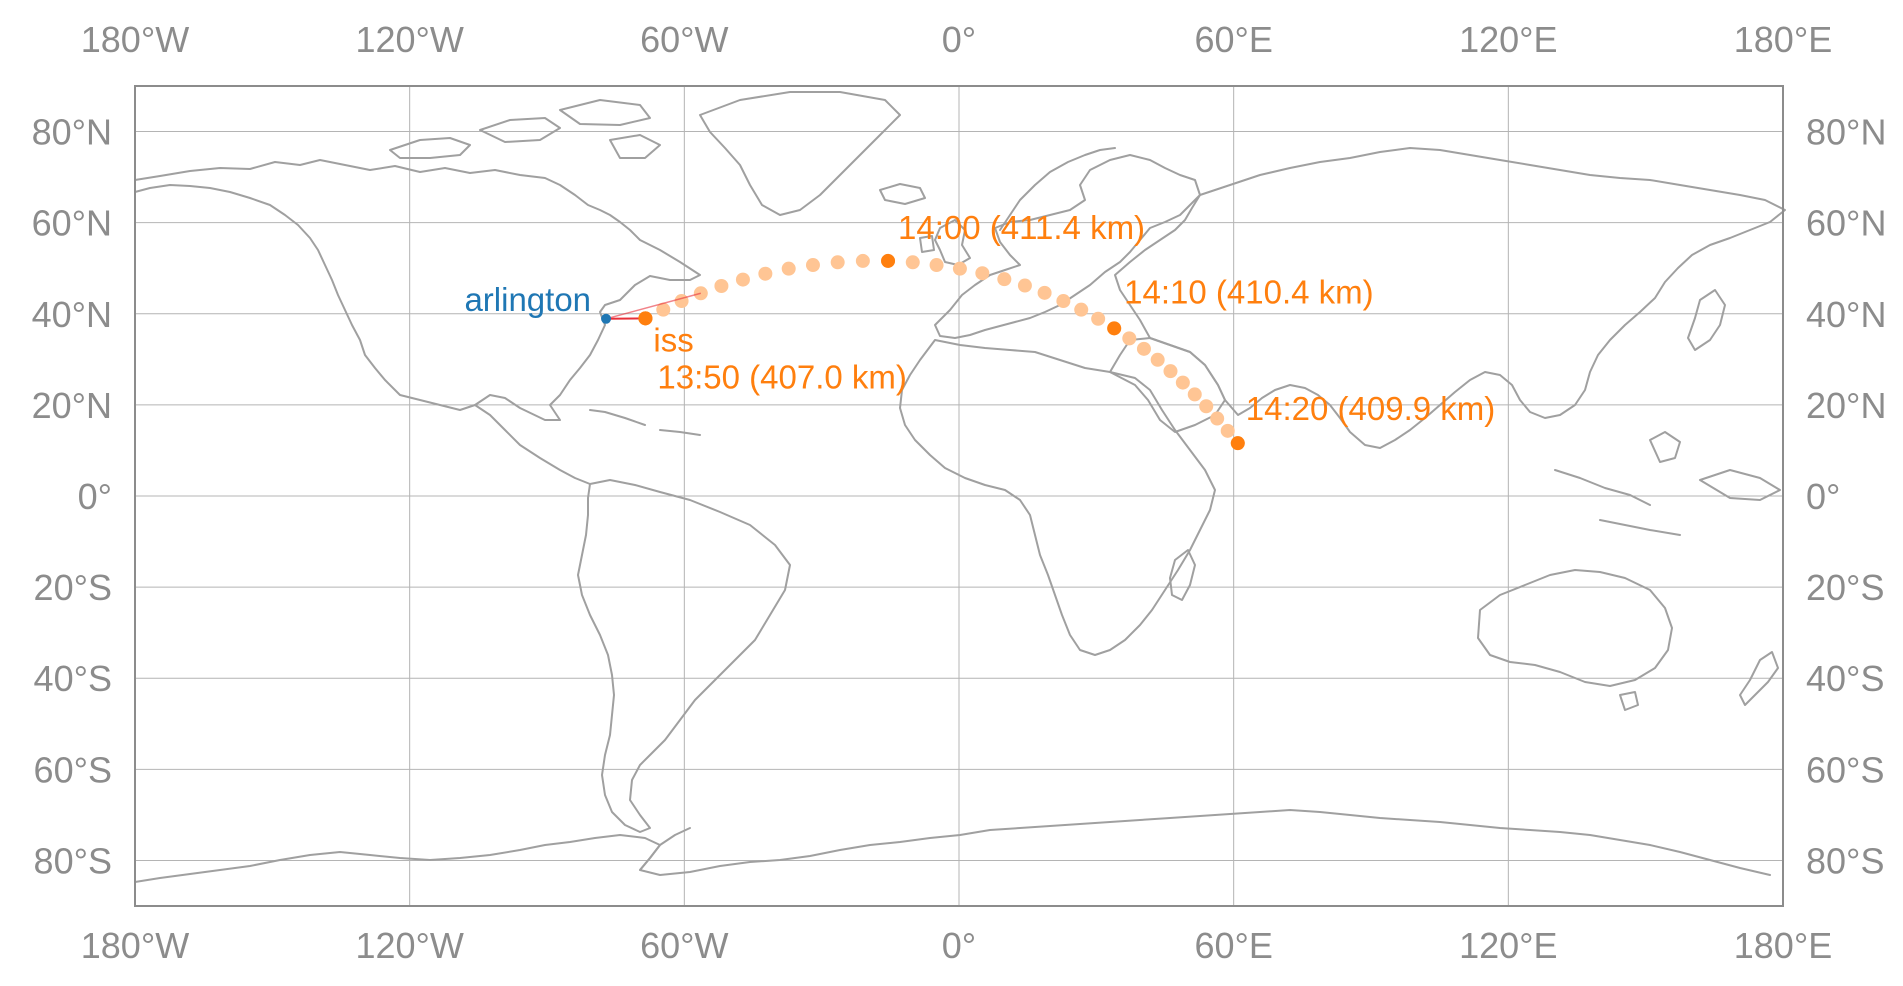 Image resolution: width=1903 pixels, height=986 pixels. Describe the element at coordinates (1783, 945) in the screenshot. I see `lon-tick-label-bottom: 180°E` at that location.